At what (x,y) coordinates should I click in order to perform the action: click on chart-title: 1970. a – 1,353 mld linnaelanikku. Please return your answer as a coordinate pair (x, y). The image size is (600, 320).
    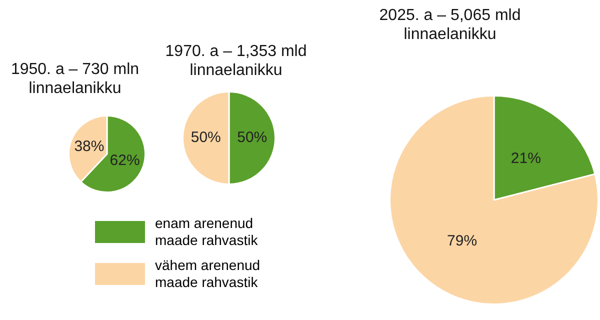
    Looking at the image, I should click on (236, 61).